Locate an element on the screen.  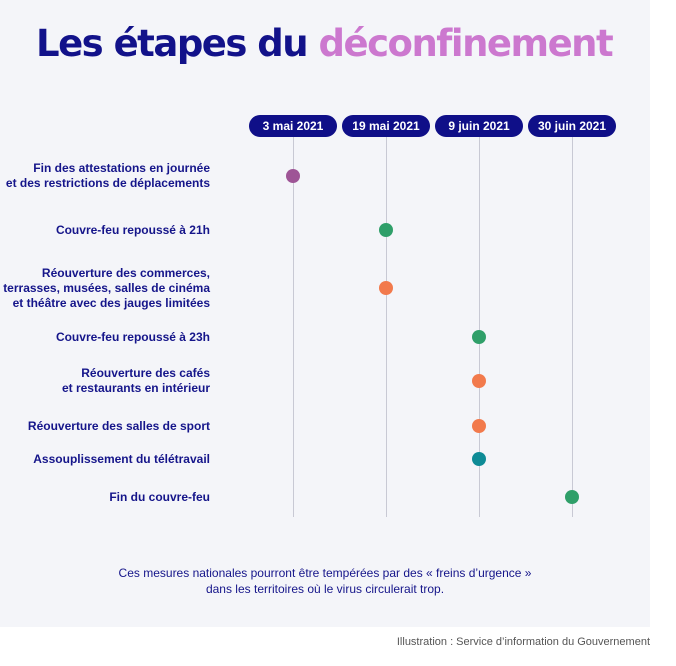
step-label-line: Fin du couvre-feu is located at coordinates (159, 496).